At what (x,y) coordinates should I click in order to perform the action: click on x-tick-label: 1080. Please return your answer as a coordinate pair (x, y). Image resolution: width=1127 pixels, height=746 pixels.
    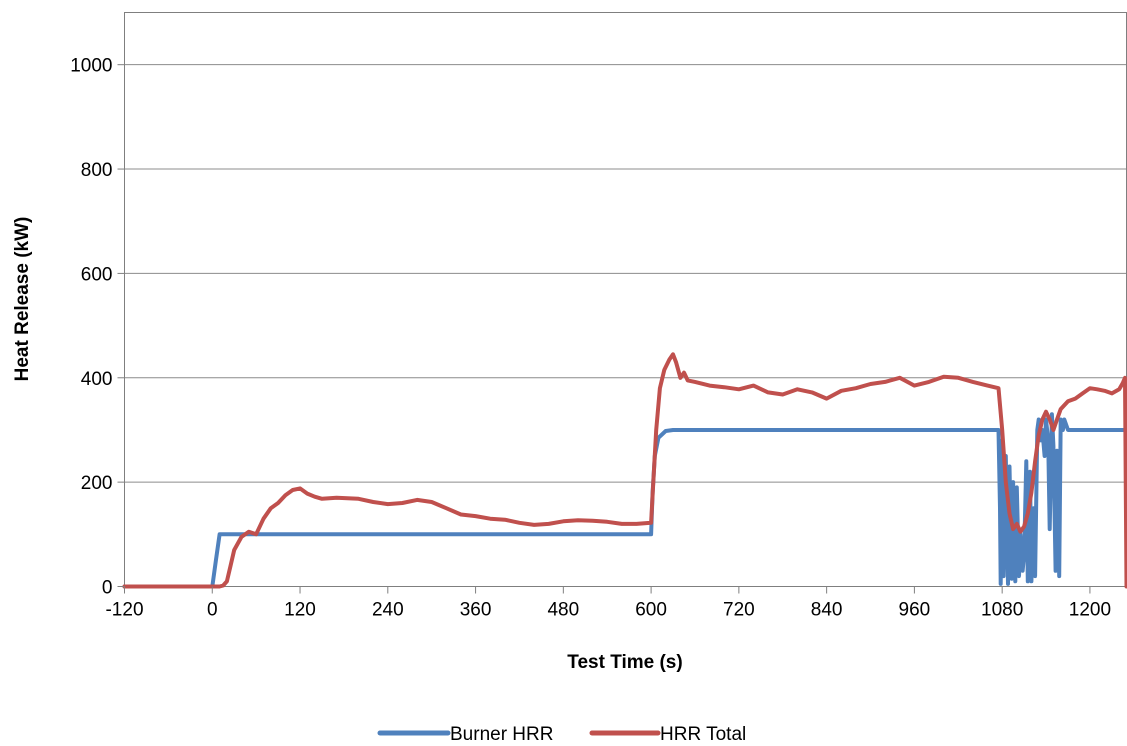
    Looking at the image, I should click on (1002, 610).